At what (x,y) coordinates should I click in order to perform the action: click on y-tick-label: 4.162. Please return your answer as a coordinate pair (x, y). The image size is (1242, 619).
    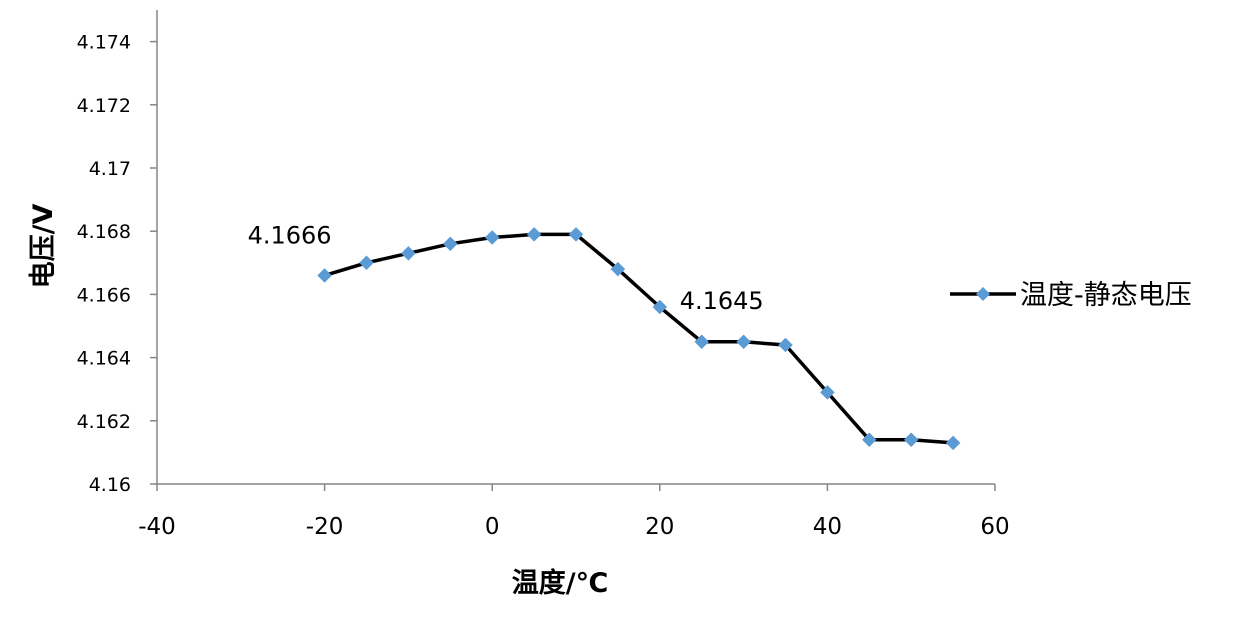
    Looking at the image, I should click on (104, 422).